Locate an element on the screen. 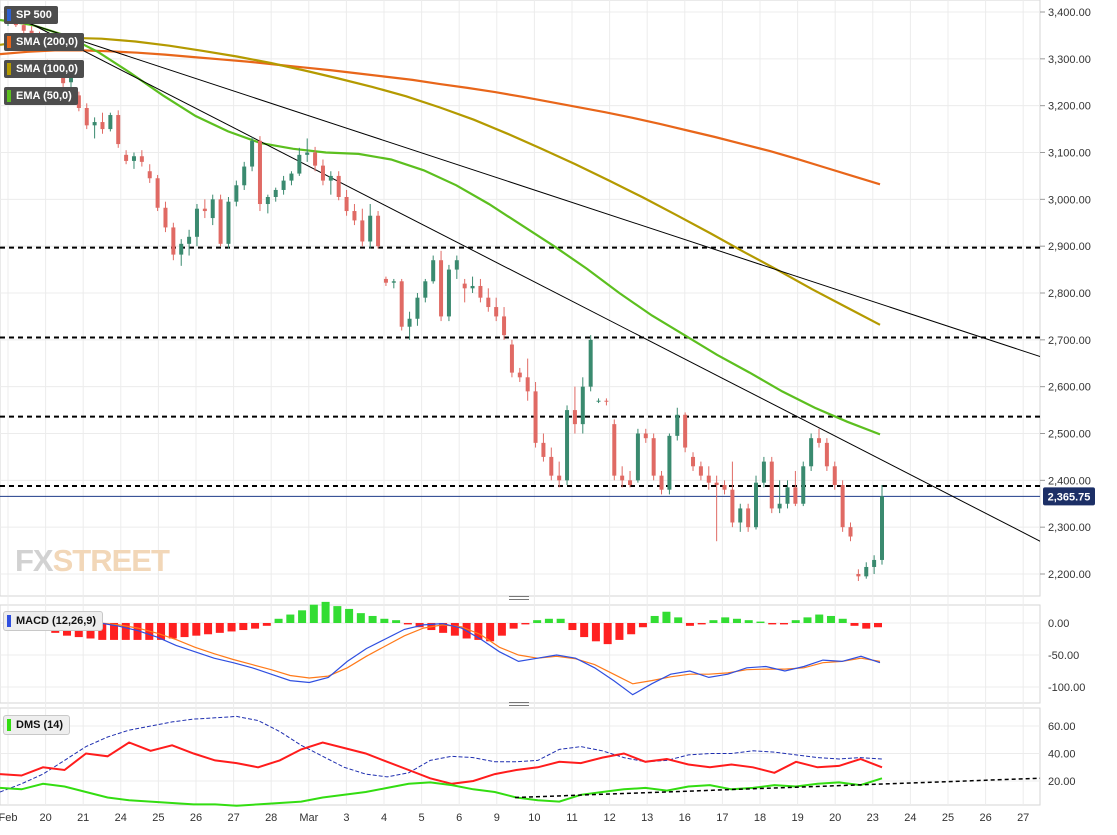  sma200-label-text: SMA (200,0) is located at coordinates (47, 42).